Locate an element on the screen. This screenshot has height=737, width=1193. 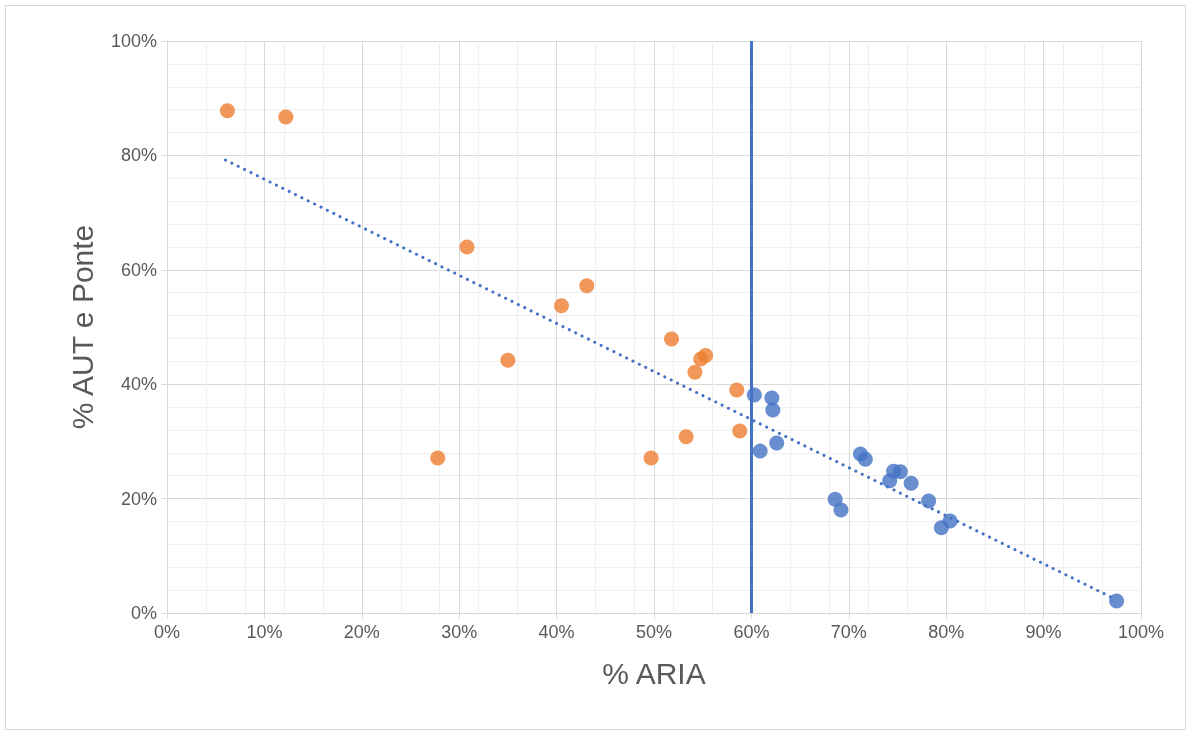
x-tick-label: 100% is located at coordinates (1141, 632).